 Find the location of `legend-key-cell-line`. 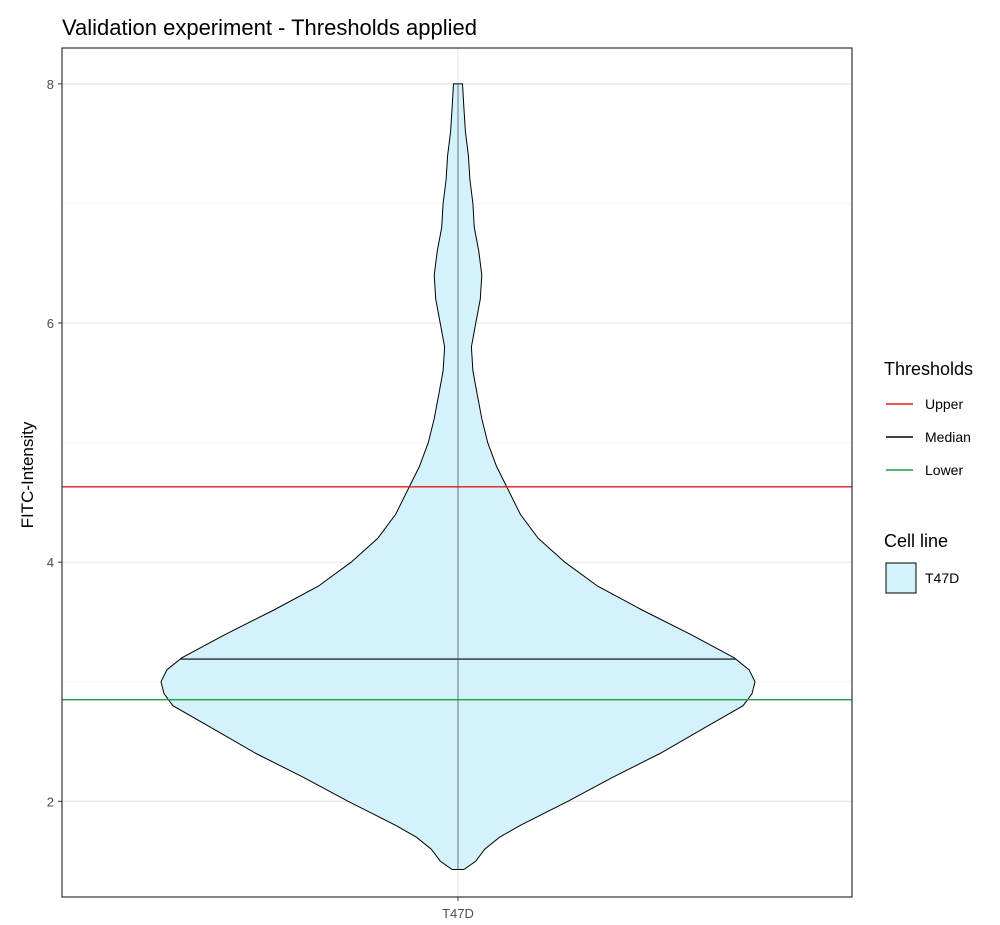

legend-key-cell-line is located at coordinates (901, 578).